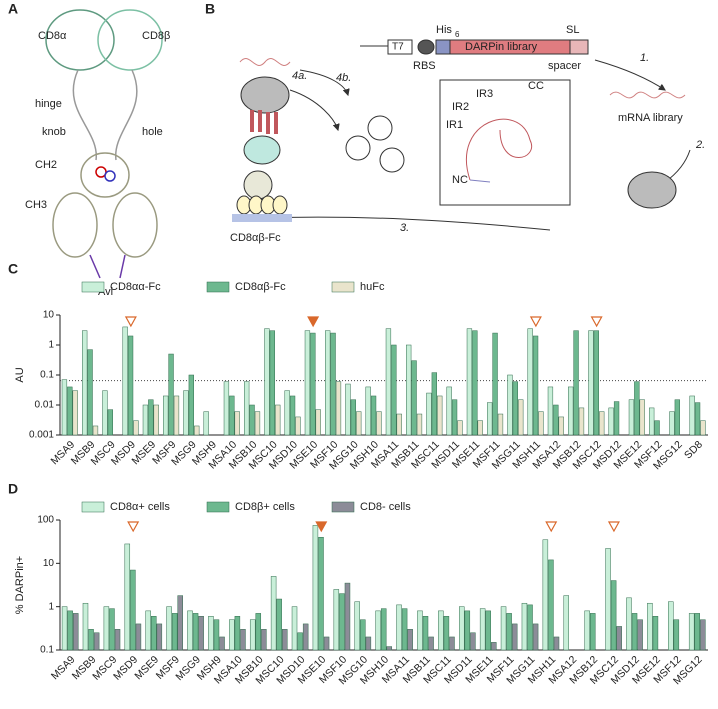 The width and height of the screenshot is (718, 709). What do you see at coordinates (255, 238) in the screenshot?
I see `label: CD8αβ-Fc` at bounding box center [255, 238].